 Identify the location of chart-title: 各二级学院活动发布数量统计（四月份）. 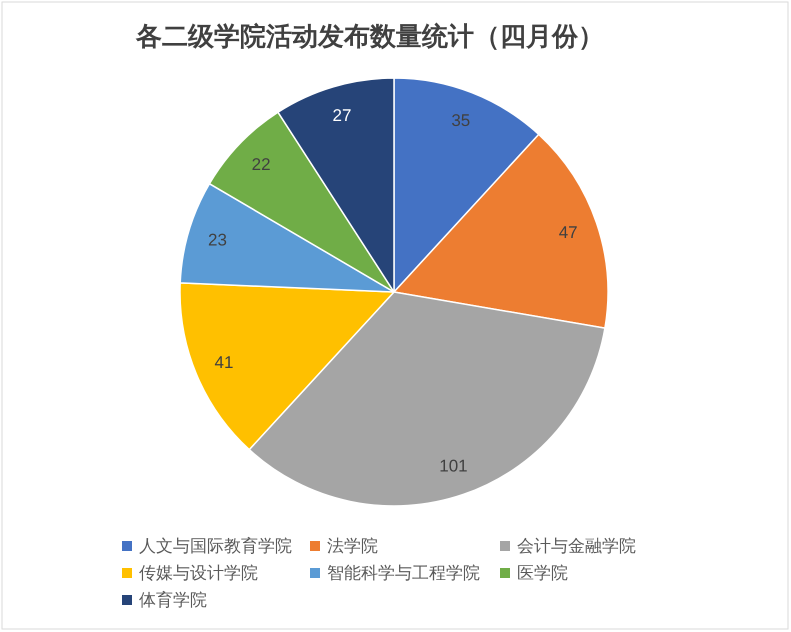
(369, 36).